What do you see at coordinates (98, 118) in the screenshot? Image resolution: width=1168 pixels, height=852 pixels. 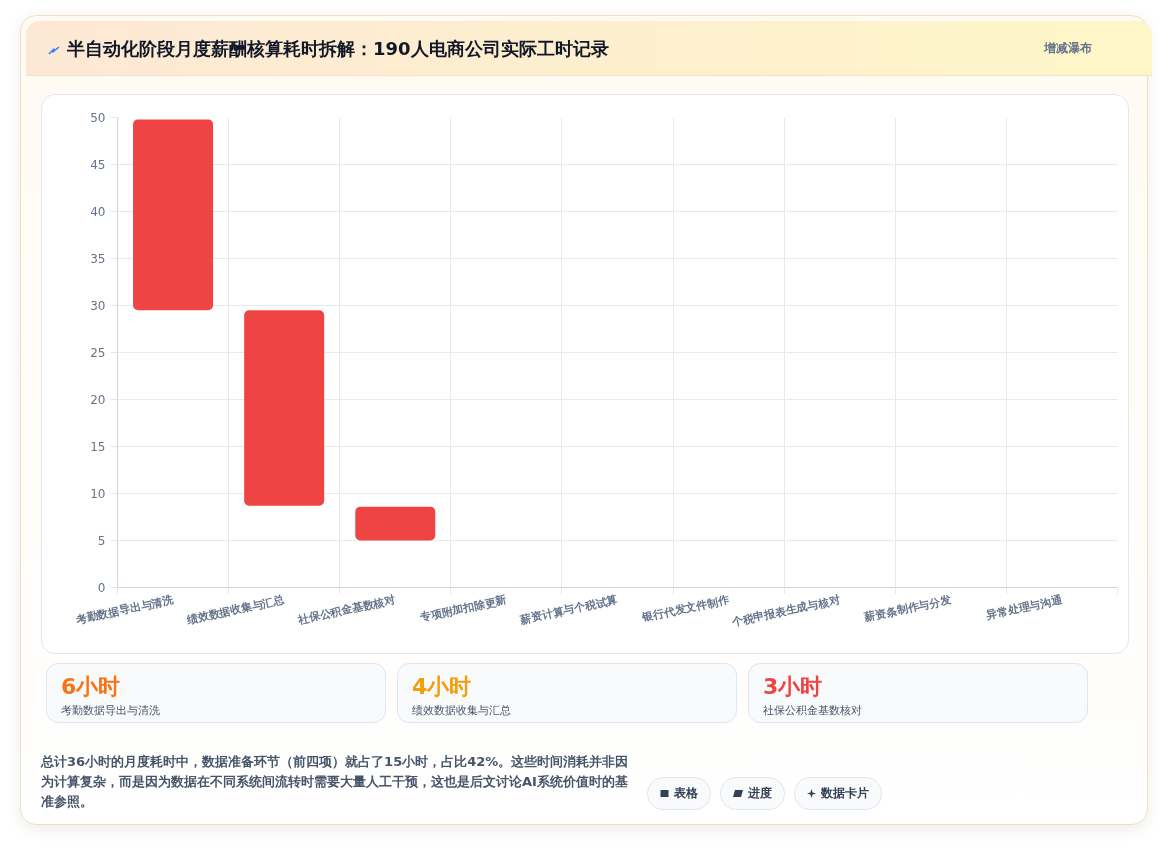 I see `y-tick-label: 50` at bounding box center [98, 118].